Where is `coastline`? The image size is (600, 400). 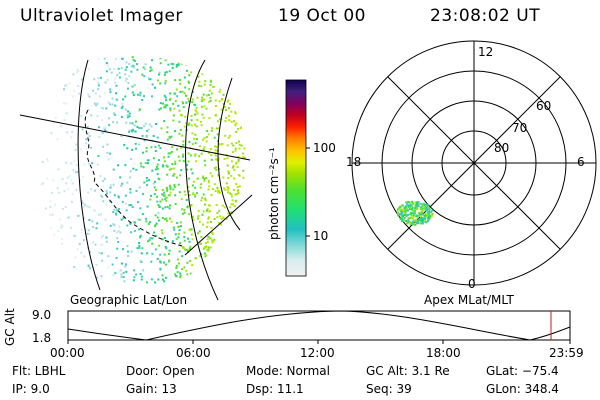 coastline is located at coordinates (133, 178).